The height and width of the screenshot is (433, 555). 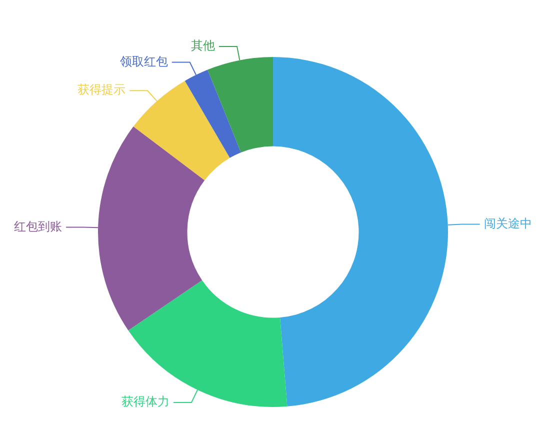 I want to click on slice-label: 红包到账, so click(x=38, y=226).